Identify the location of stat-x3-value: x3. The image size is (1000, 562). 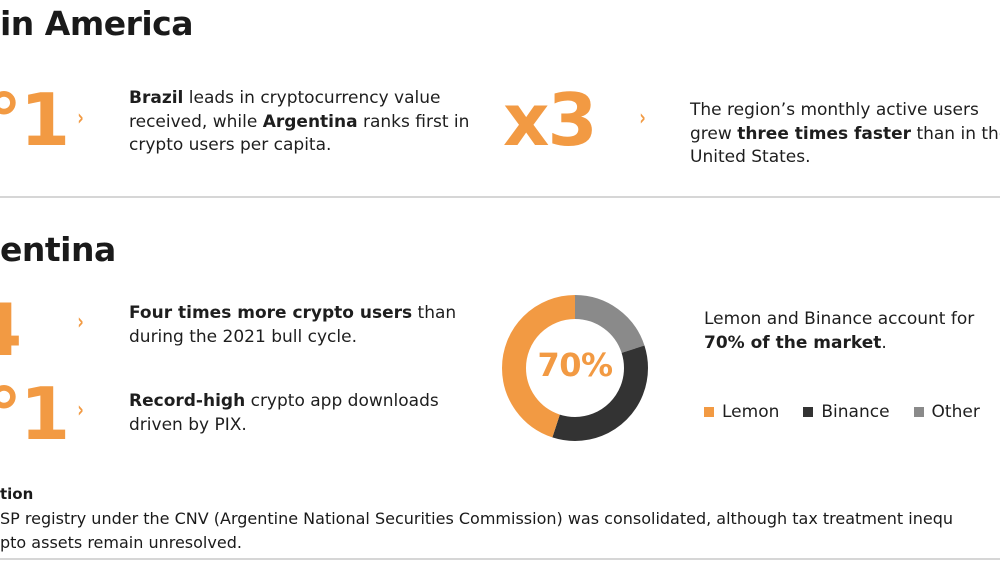
(550, 120).